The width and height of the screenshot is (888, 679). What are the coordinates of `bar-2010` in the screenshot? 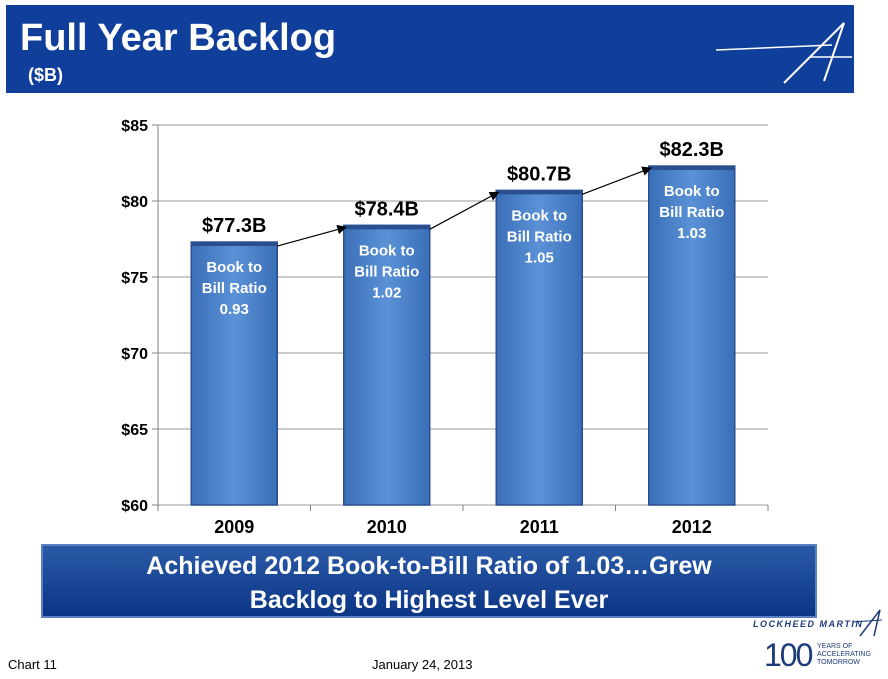 It's located at (387, 365).